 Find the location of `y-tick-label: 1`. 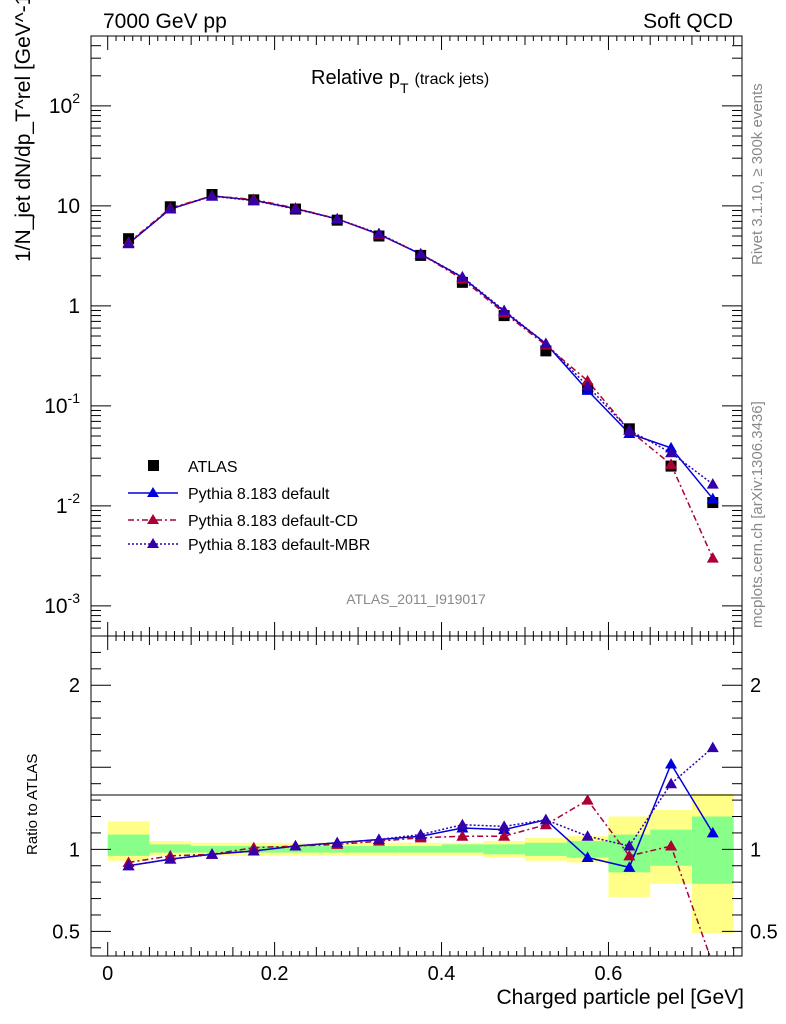

y-tick-label: 1 is located at coordinates (74, 306).